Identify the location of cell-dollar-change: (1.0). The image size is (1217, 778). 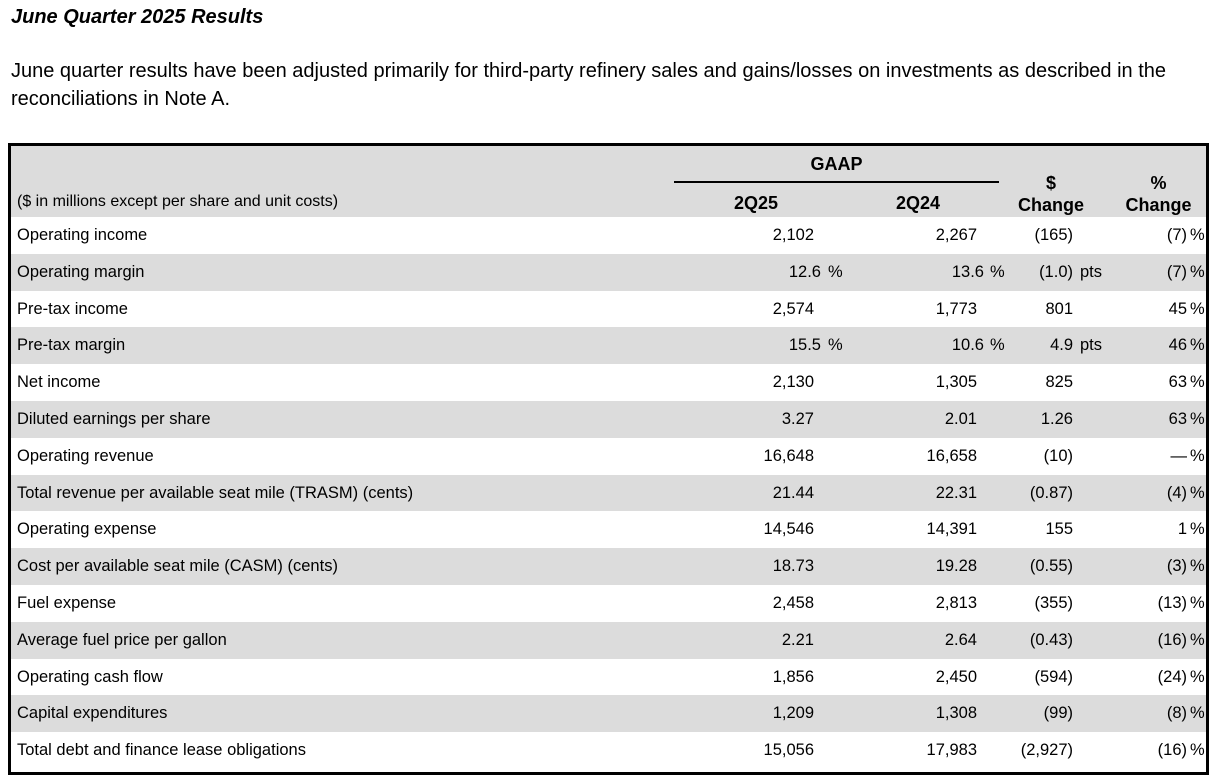
(1056, 271).